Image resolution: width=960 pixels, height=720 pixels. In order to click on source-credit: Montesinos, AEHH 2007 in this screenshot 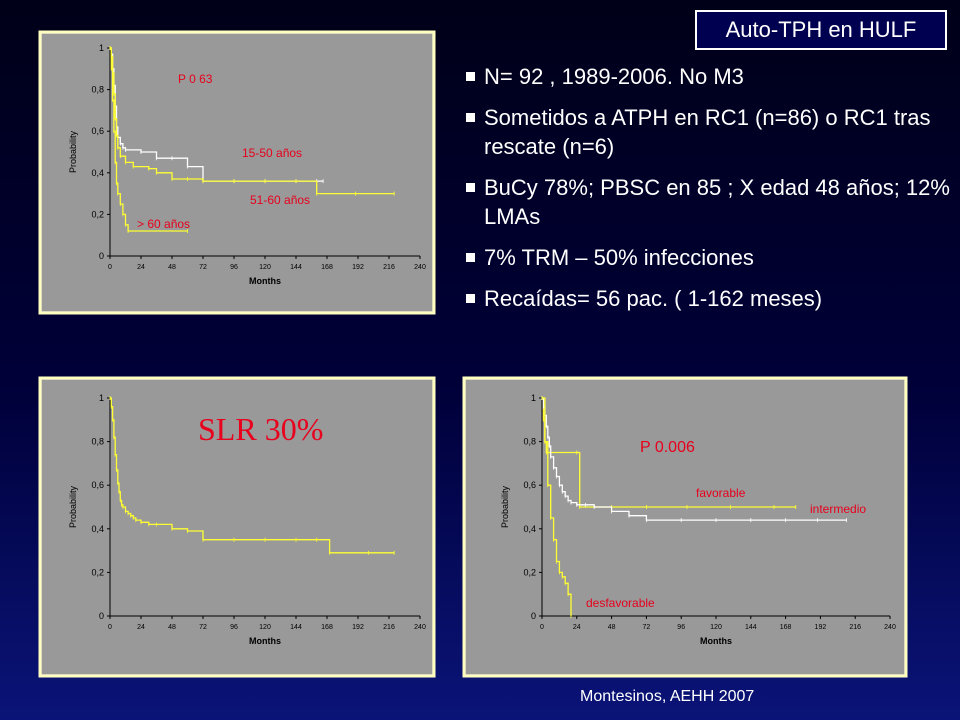, I will do `click(667, 696)`.